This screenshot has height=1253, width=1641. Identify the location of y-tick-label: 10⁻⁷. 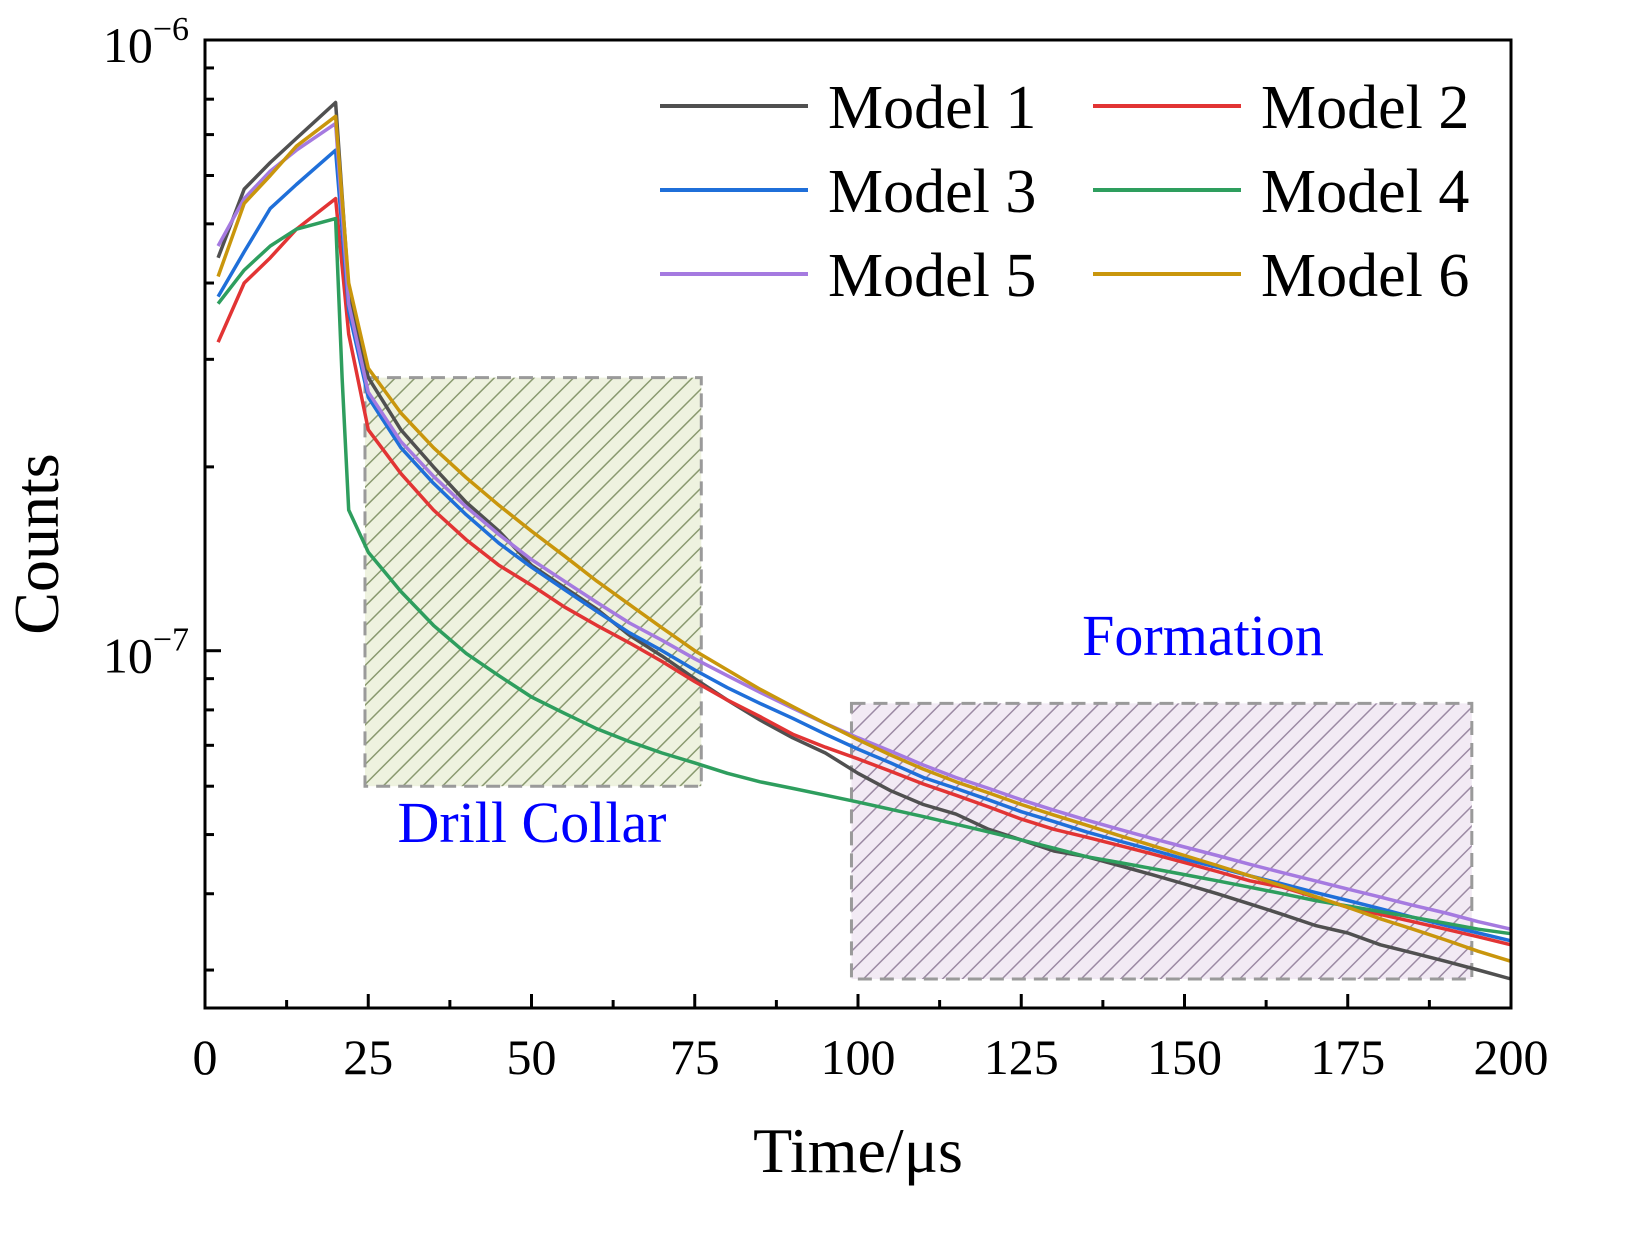
(146, 653).